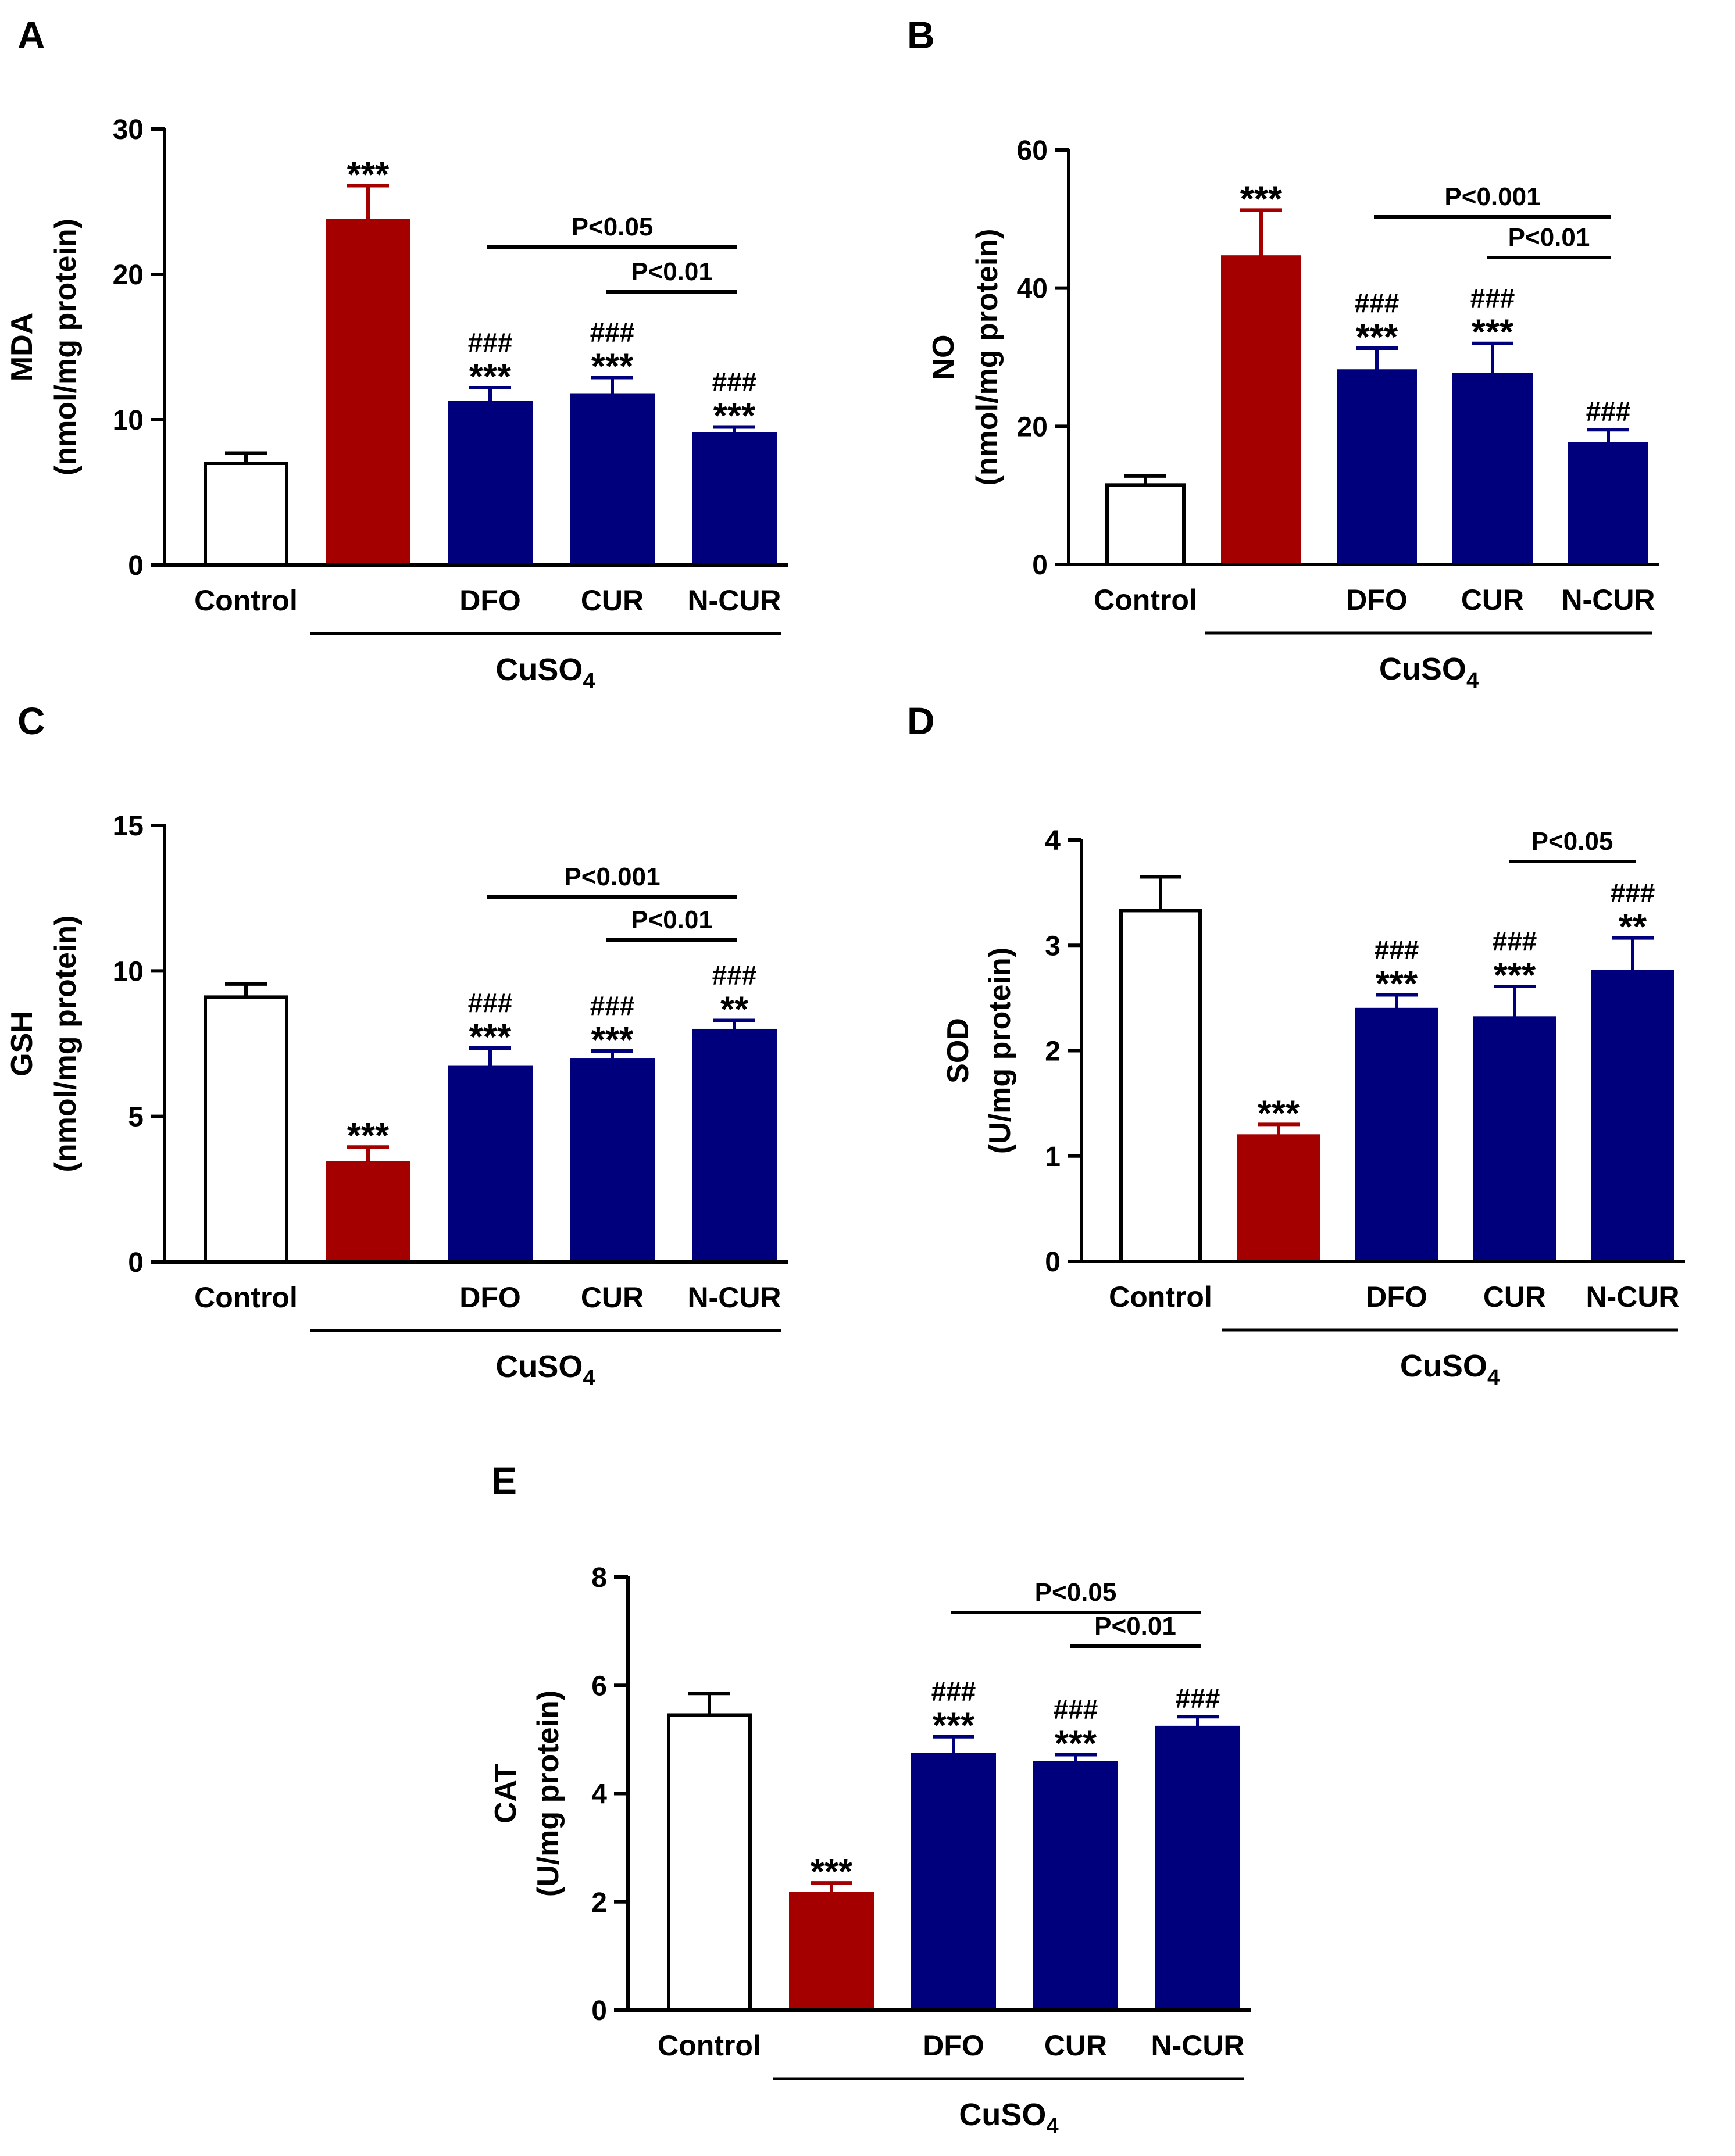 The width and height of the screenshot is (1735, 2156). I want to click on panel-b-group-label: CuSO4, so click(1429, 672).